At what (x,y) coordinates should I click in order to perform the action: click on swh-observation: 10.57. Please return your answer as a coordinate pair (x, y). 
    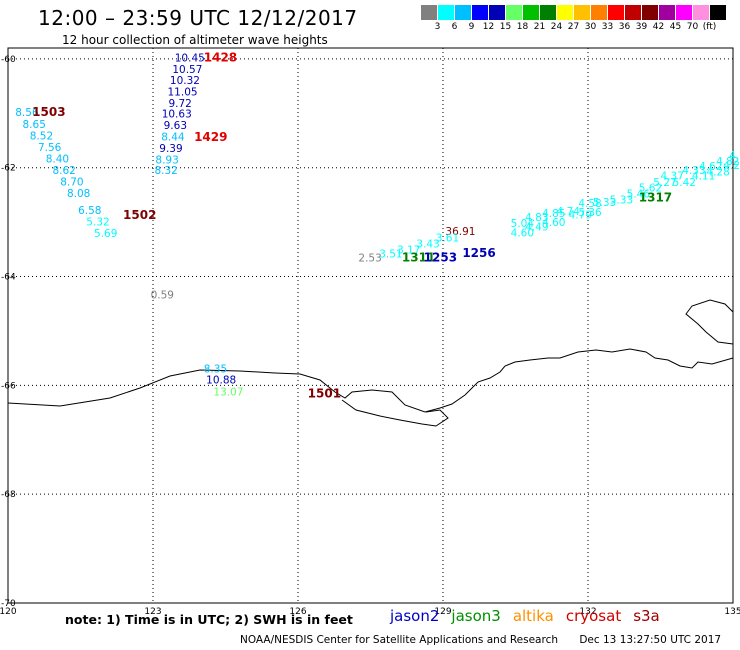
    Looking at the image, I should click on (187, 70).